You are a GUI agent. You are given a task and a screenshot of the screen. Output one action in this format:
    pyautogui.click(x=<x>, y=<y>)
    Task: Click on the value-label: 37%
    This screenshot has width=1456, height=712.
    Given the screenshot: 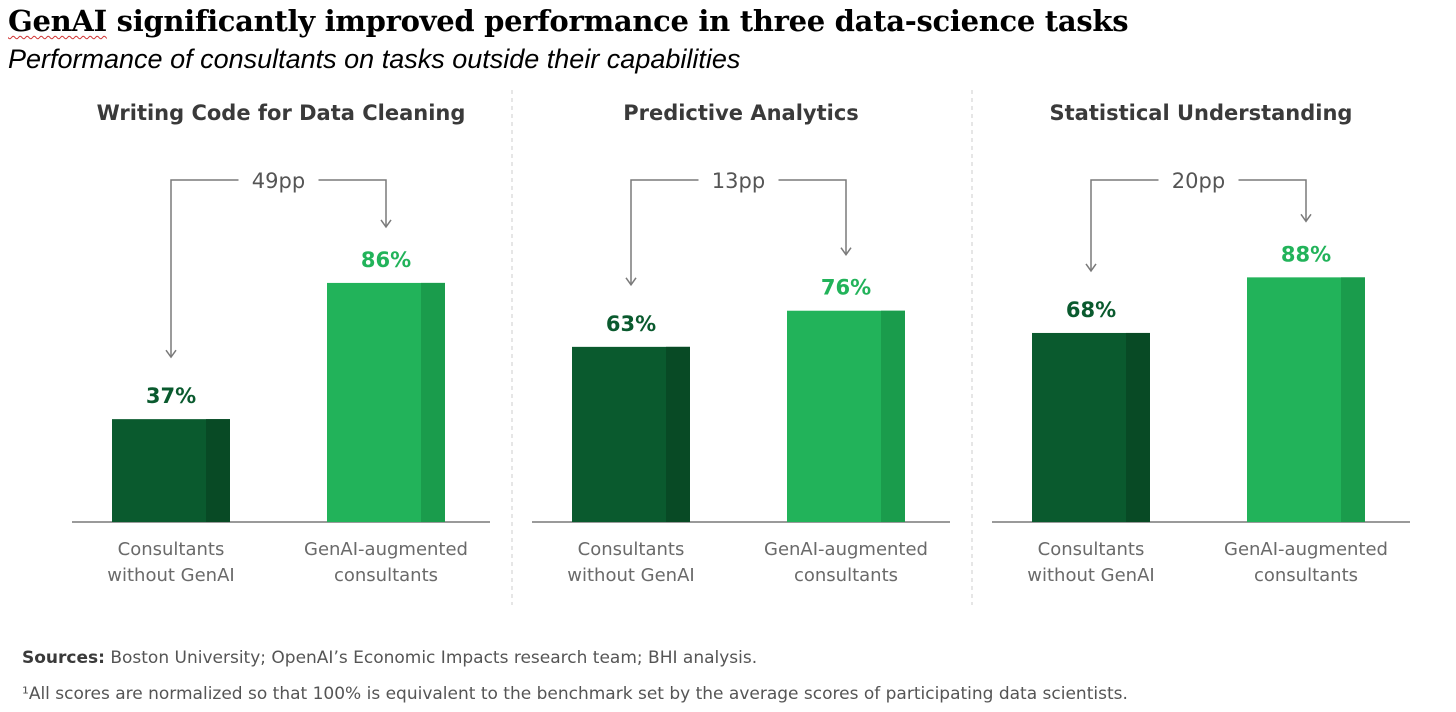 What is the action you would take?
    pyautogui.click(x=171, y=396)
    